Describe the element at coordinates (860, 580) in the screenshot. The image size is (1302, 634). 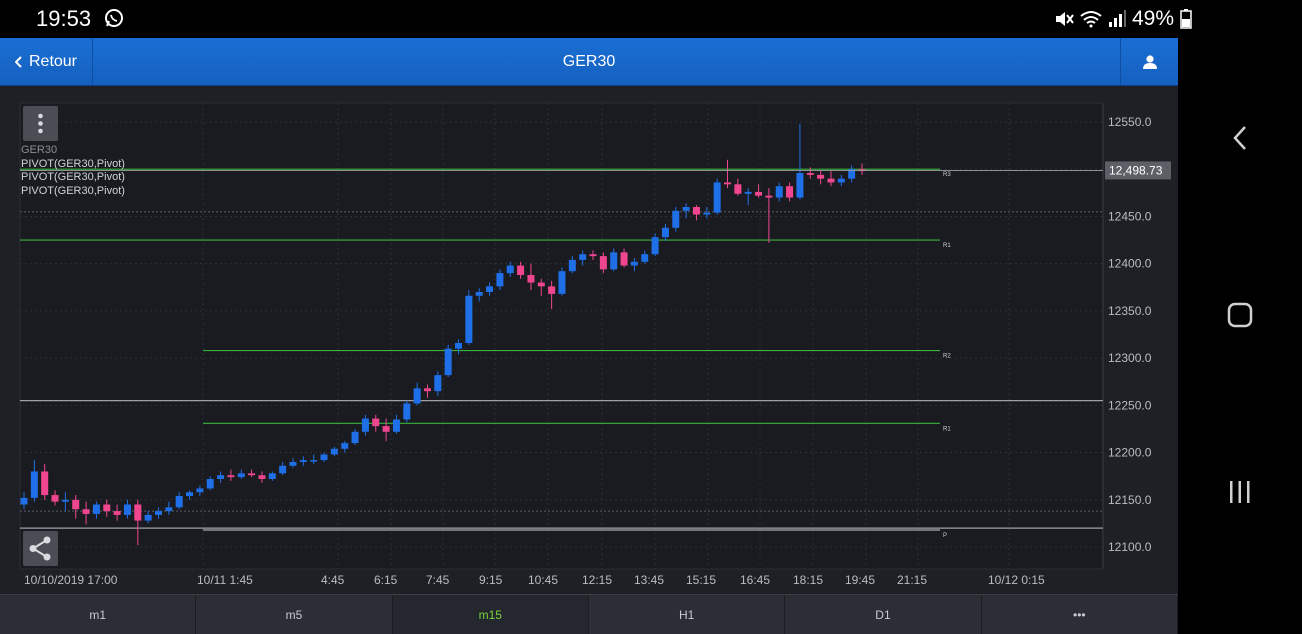
I see `x-tick-label: 19:45` at that location.